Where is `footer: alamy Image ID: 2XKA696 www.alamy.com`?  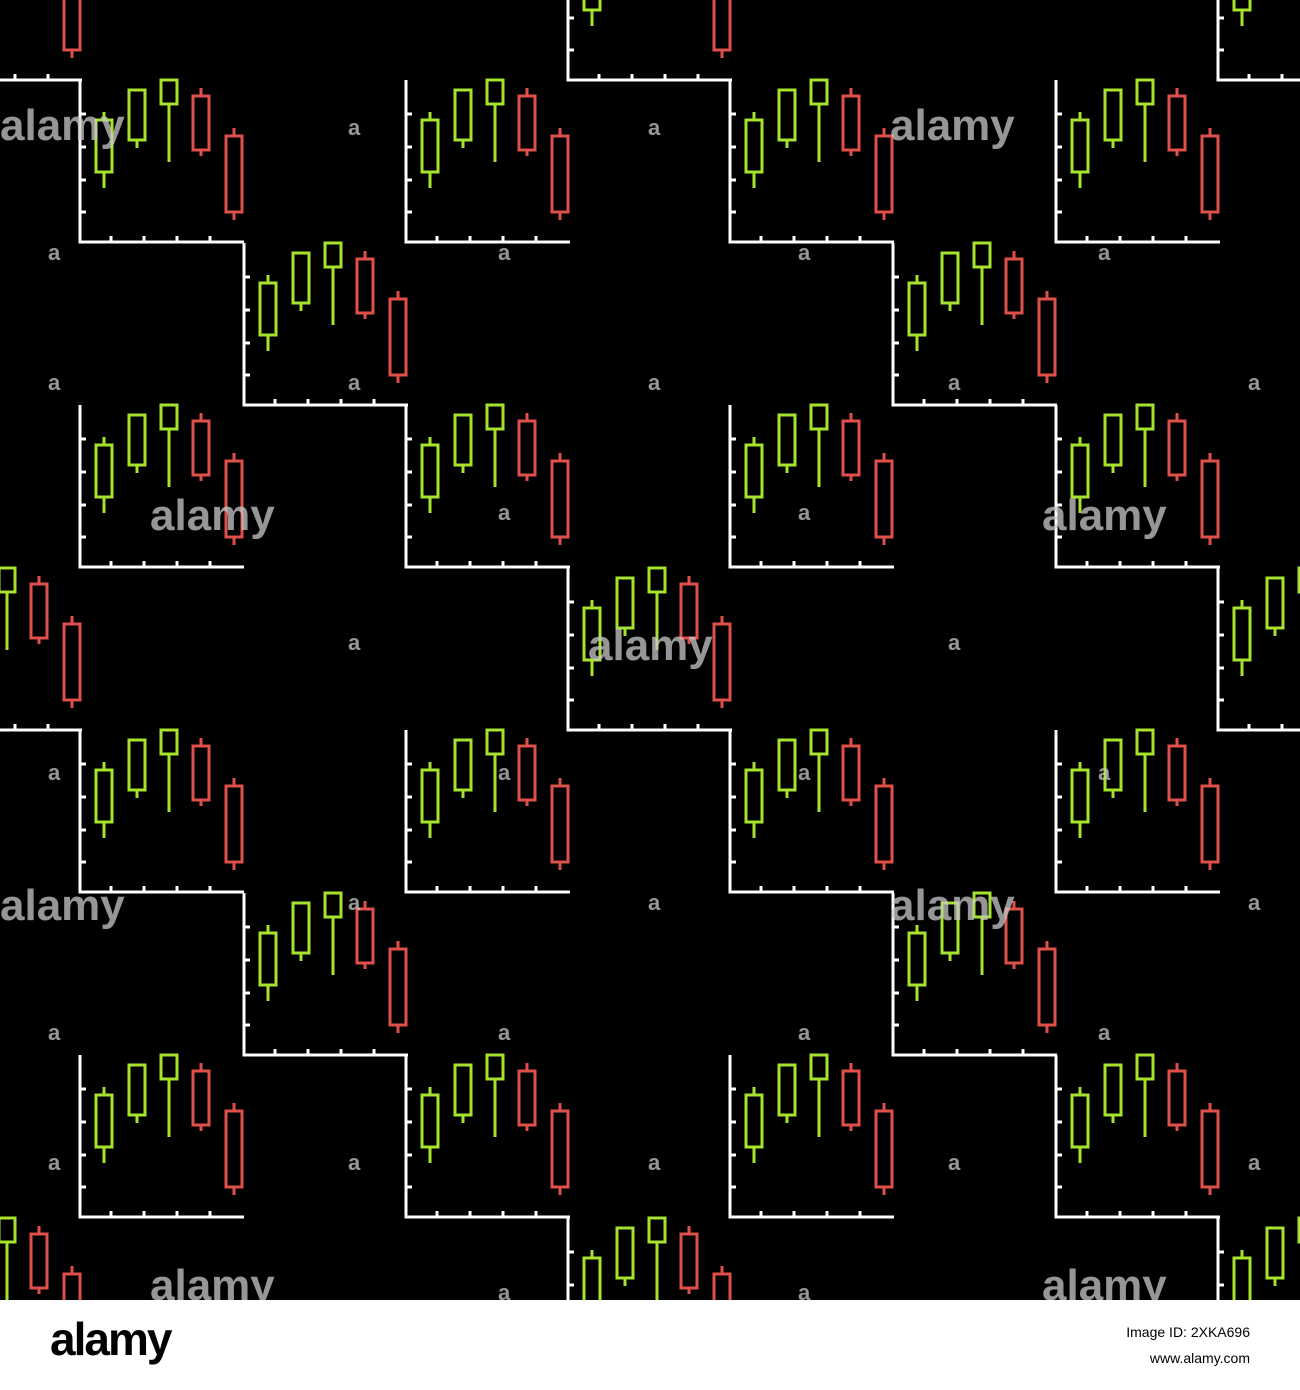 footer: alamy Image ID: 2XKA696 www.alamy.com is located at coordinates (650, 1345).